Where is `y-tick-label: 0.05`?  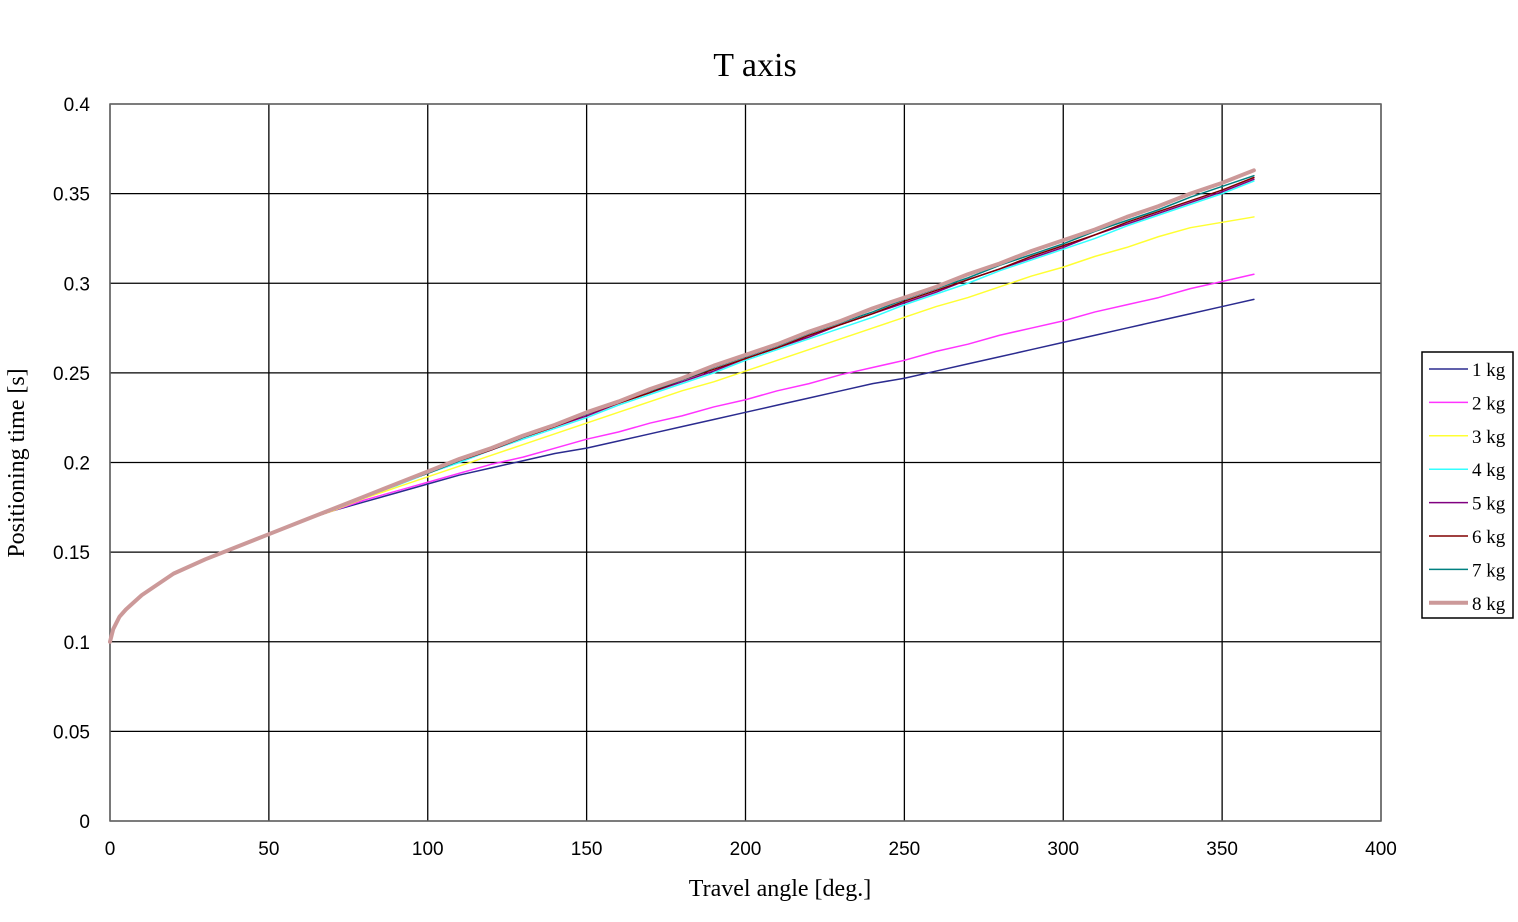
y-tick-label: 0.05 is located at coordinates (71, 732).